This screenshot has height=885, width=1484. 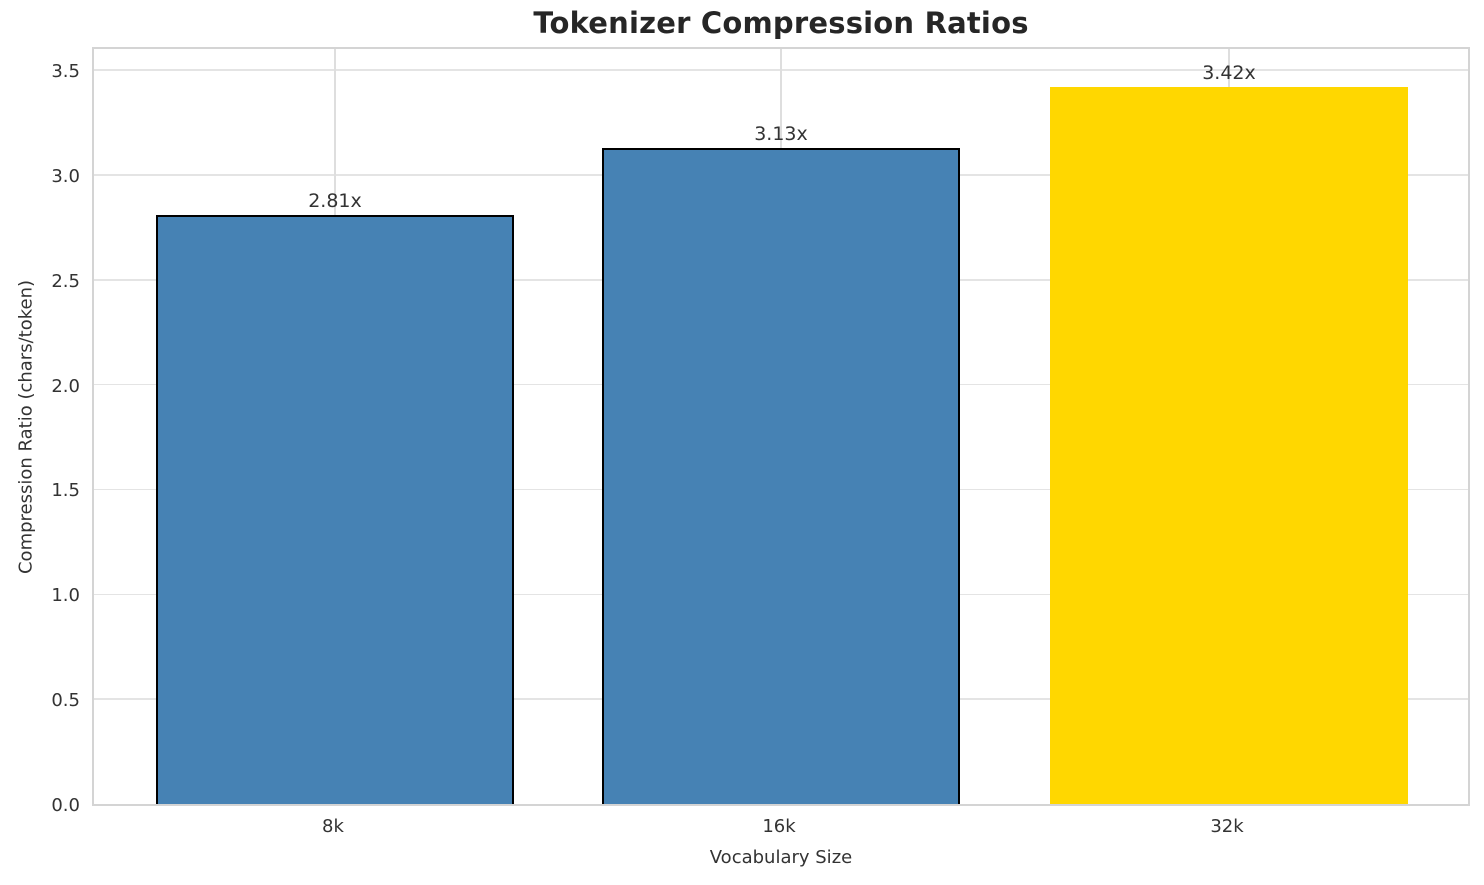 I want to click on bar-value-label: 2.81x, so click(x=335, y=200).